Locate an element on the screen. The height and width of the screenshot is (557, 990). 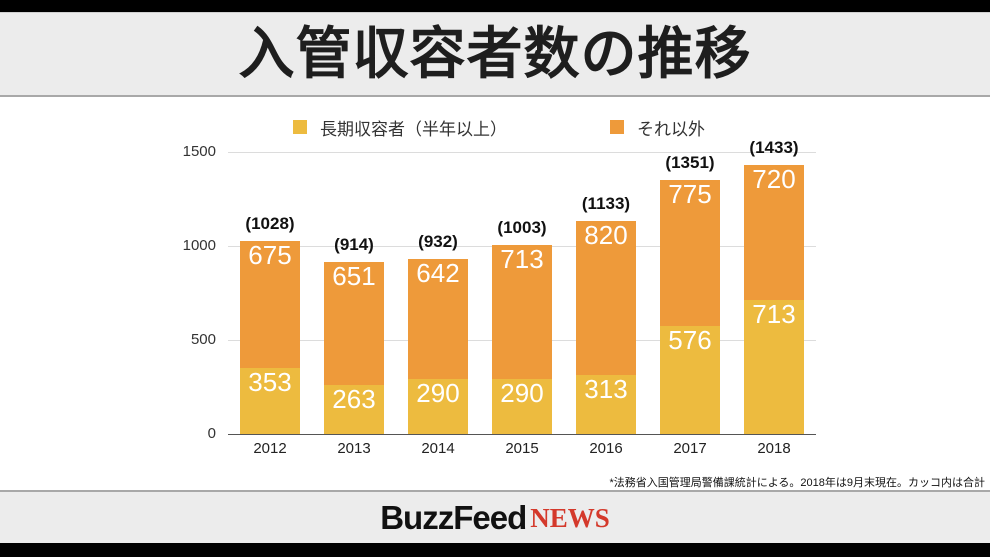
bar-value-label: 263 is located at coordinates (354, 398).